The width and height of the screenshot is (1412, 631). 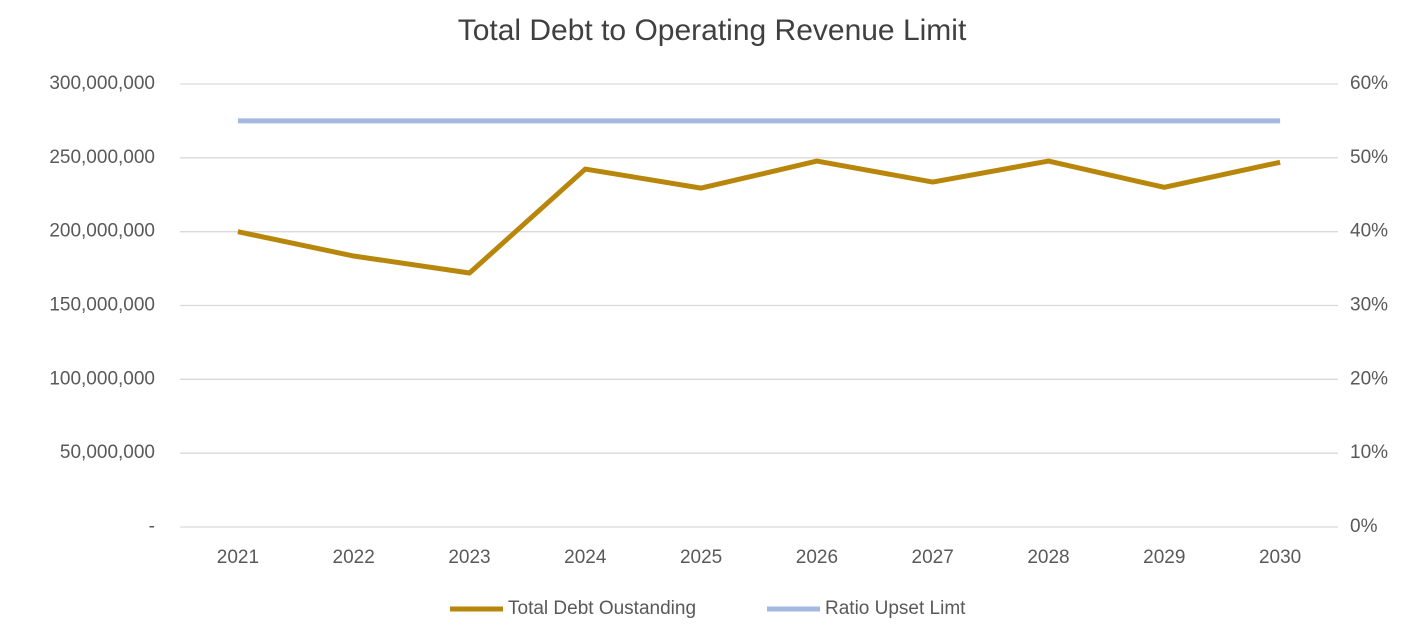 I want to click on y-tick-label: 100,000,000, so click(x=102, y=378).